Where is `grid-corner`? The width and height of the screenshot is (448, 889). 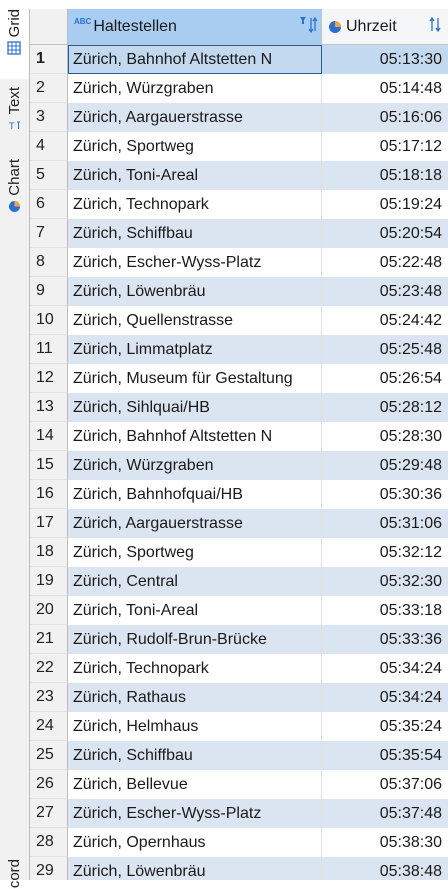 grid-corner is located at coordinates (49, 27).